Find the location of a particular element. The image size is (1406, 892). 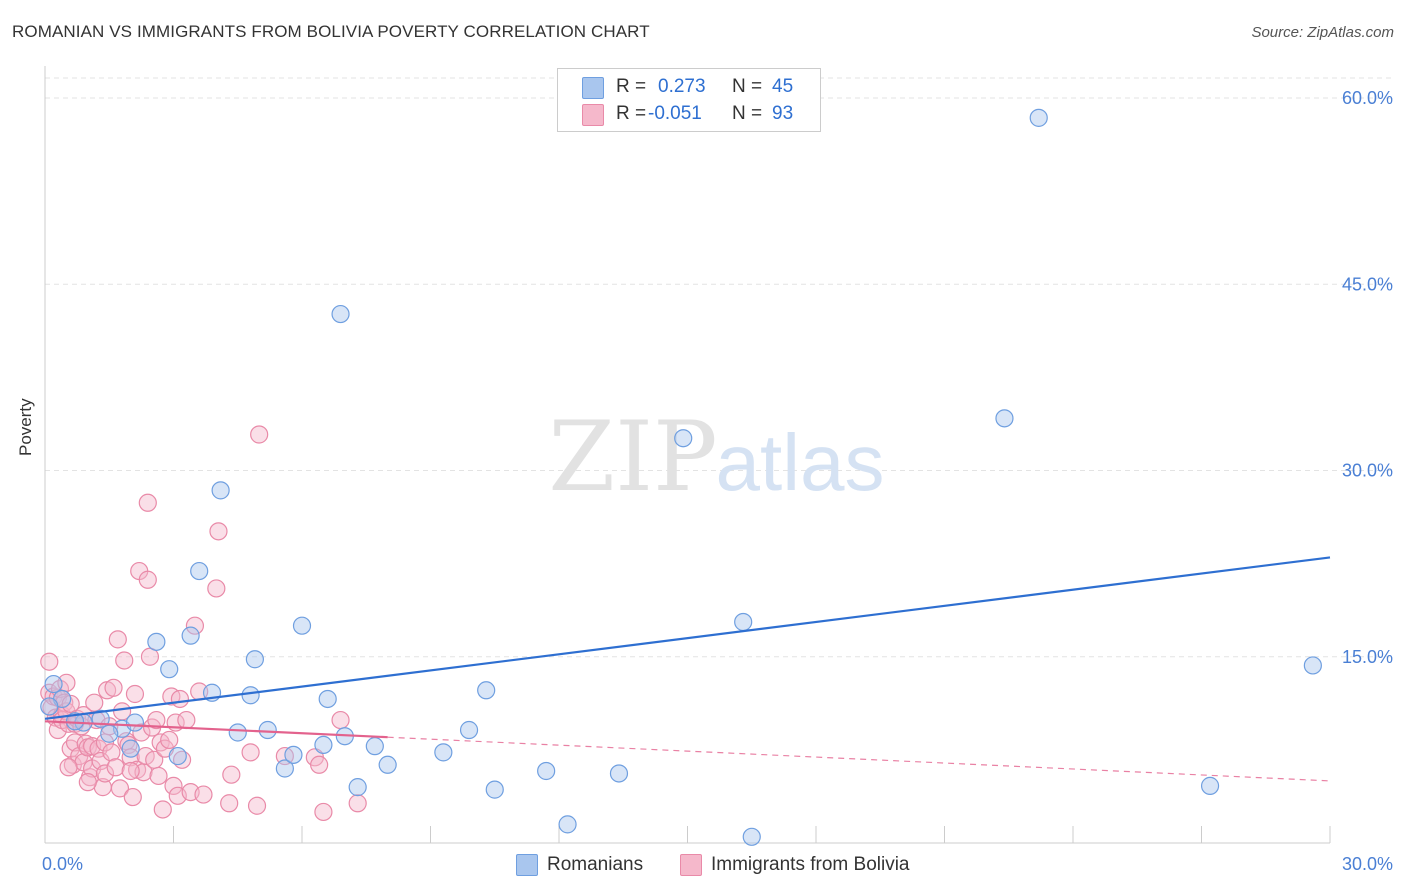

y-tick-label: 60.0% is located at coordinates (1367, 98).